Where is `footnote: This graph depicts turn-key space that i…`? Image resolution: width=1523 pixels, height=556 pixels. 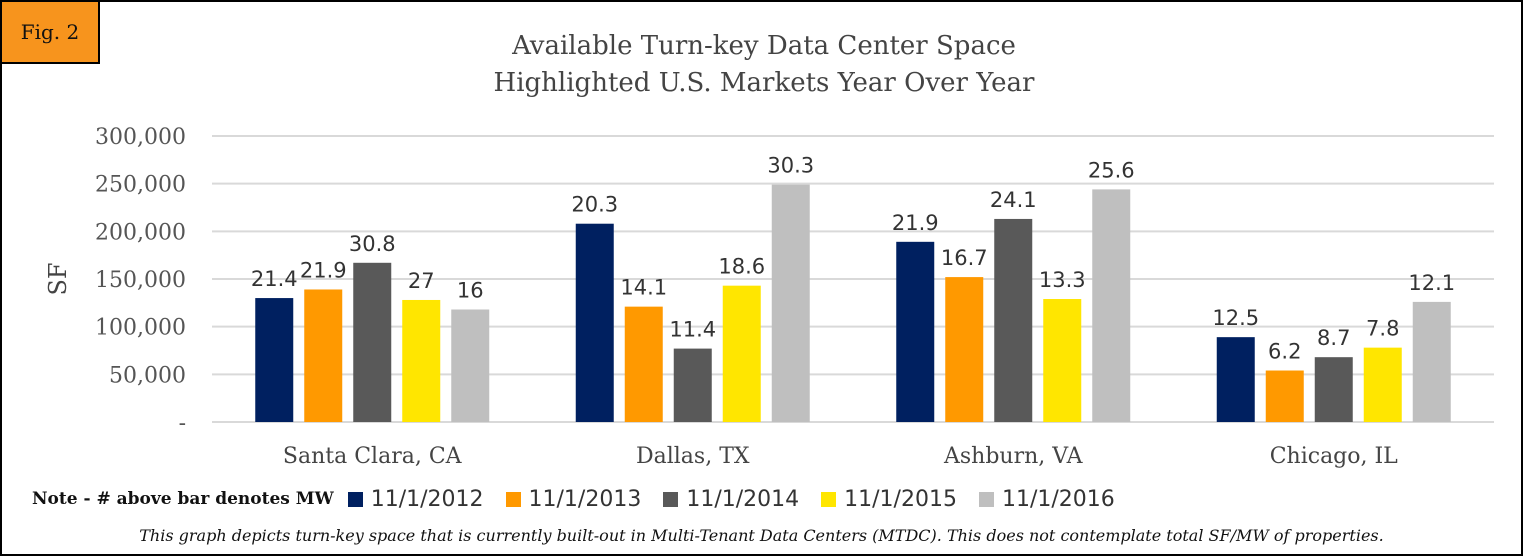
footnote: This graph depicts turn-key space that i… is located at coordinates (761, 535).